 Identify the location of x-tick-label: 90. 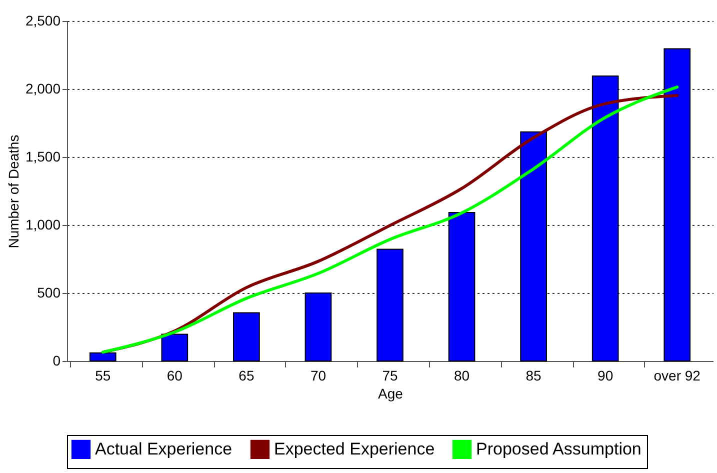
(606, 376).